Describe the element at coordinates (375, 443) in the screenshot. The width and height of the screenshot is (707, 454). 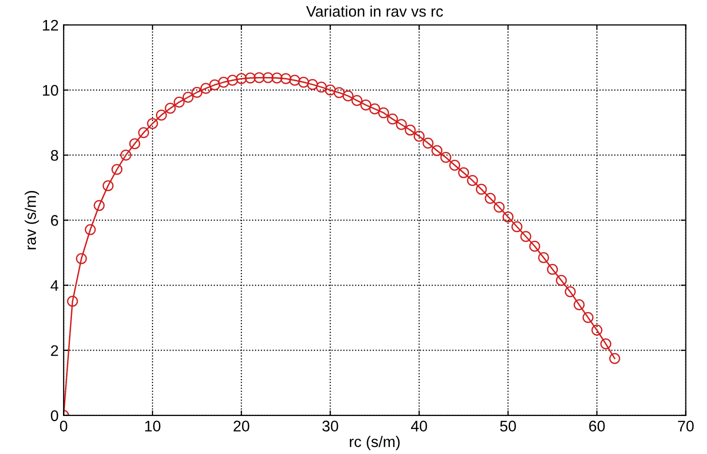
I see `x-axis-title: rc (s/m)` at that location.